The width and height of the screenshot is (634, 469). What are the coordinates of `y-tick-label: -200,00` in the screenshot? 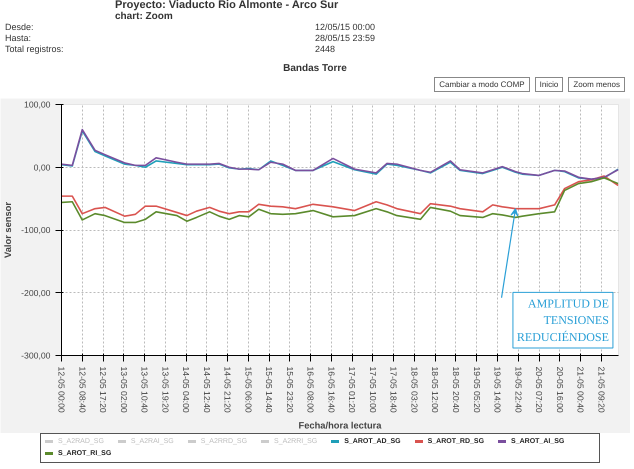 It's located at (36, 293).